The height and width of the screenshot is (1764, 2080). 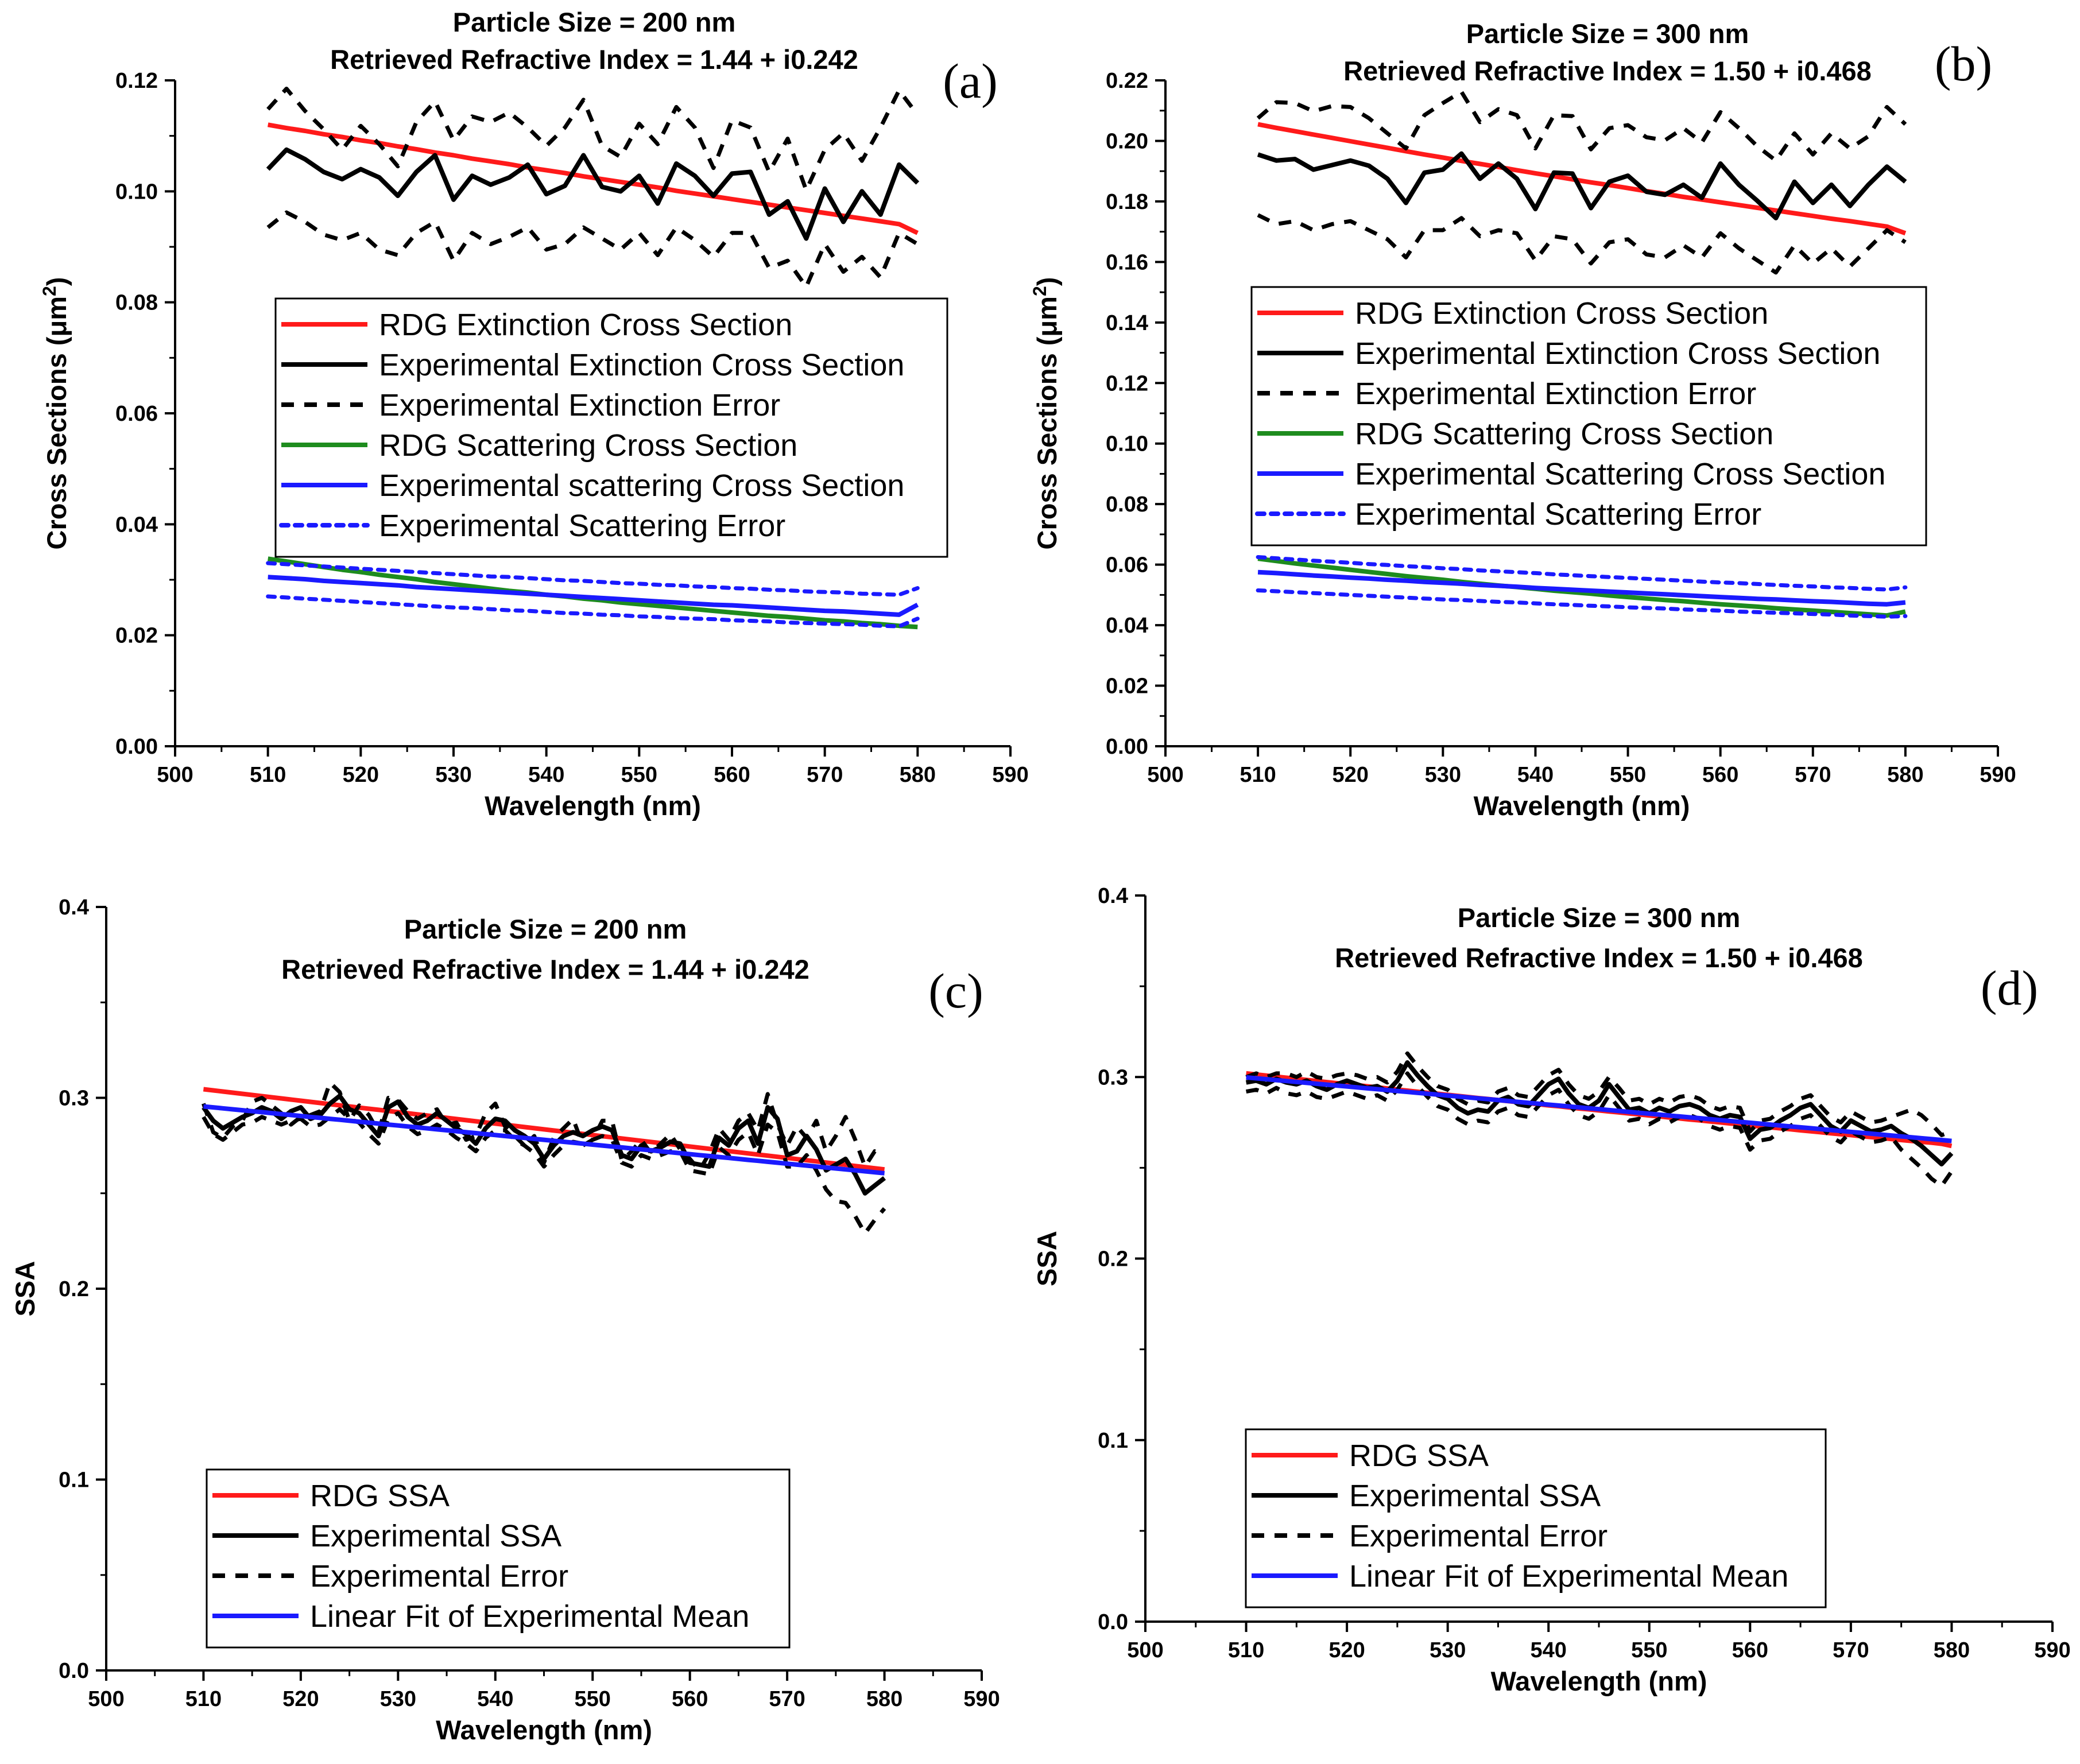 What do you see at coordinates (1127, 383) in the screenshot?
I see `y-tick-label: 0.12` at bounding box center [1127, 383].